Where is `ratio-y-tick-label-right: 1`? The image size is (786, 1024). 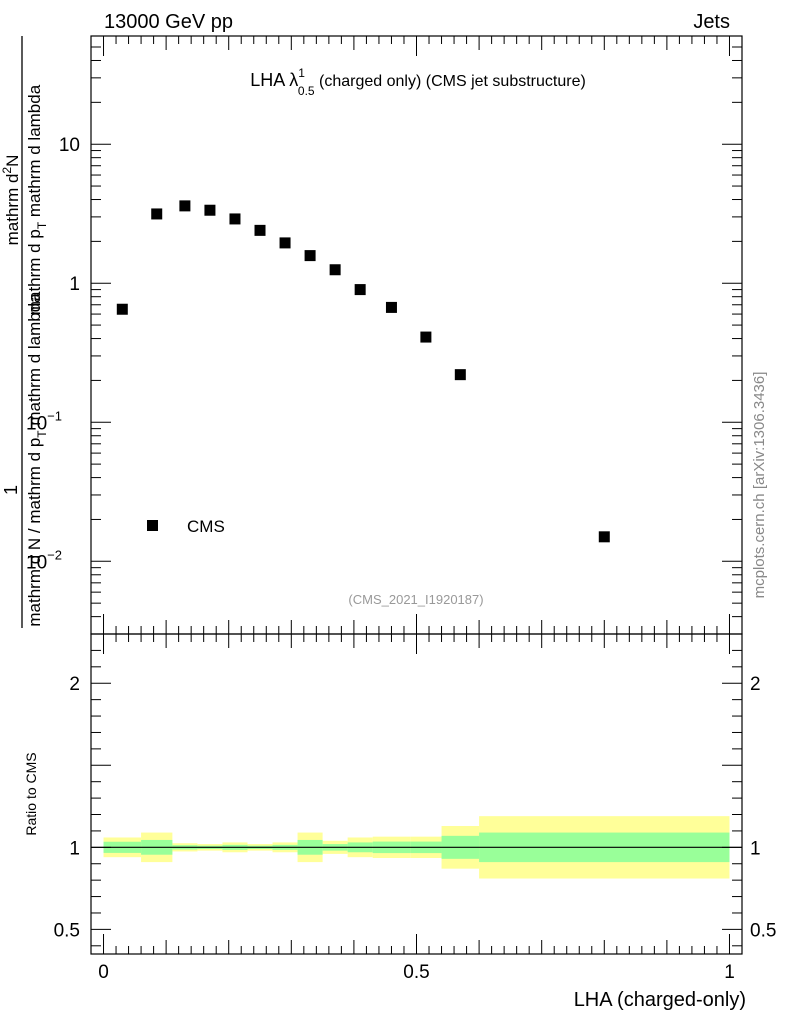 ratio-y-tick-label-right: 1 is located at coordinates (755, 848).